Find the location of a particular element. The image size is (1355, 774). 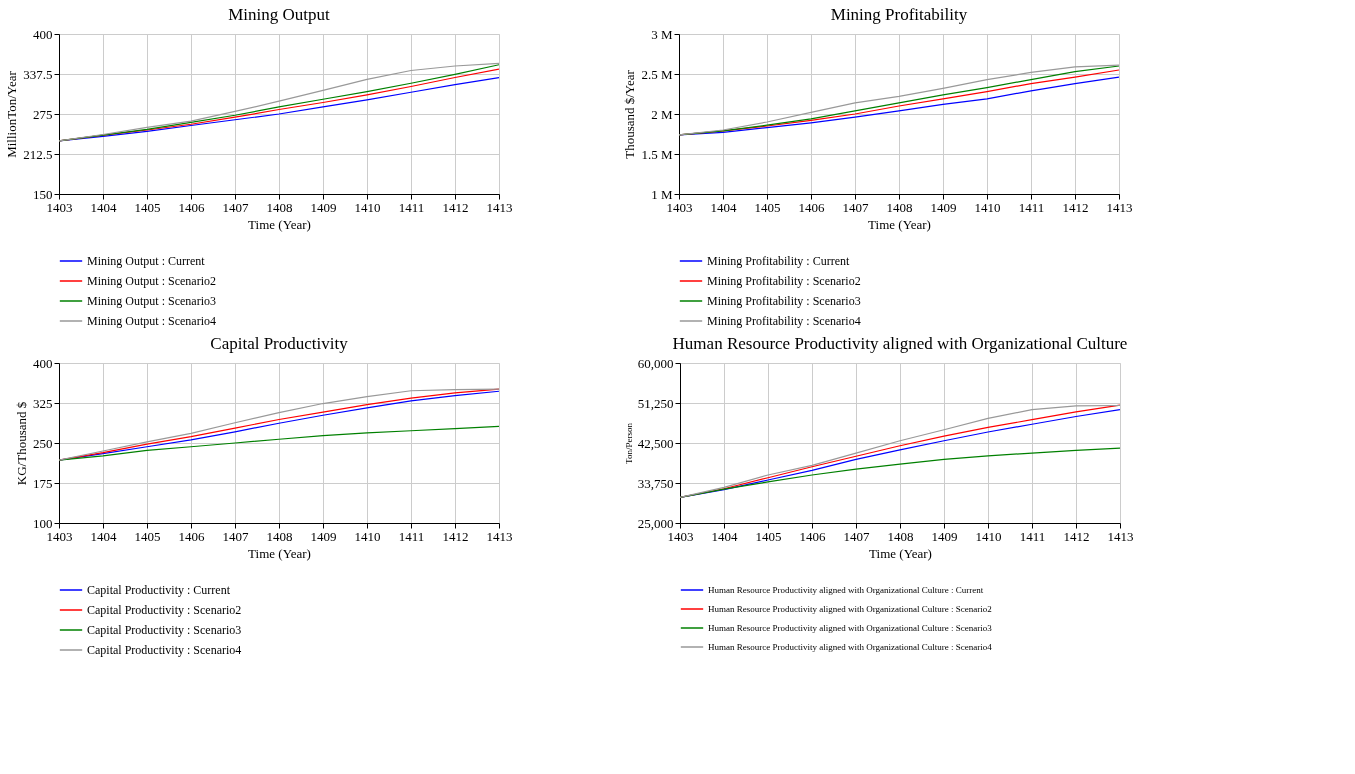

legend-label: Mining Profitability : Scenario3 is located at coordinates (784, 301).